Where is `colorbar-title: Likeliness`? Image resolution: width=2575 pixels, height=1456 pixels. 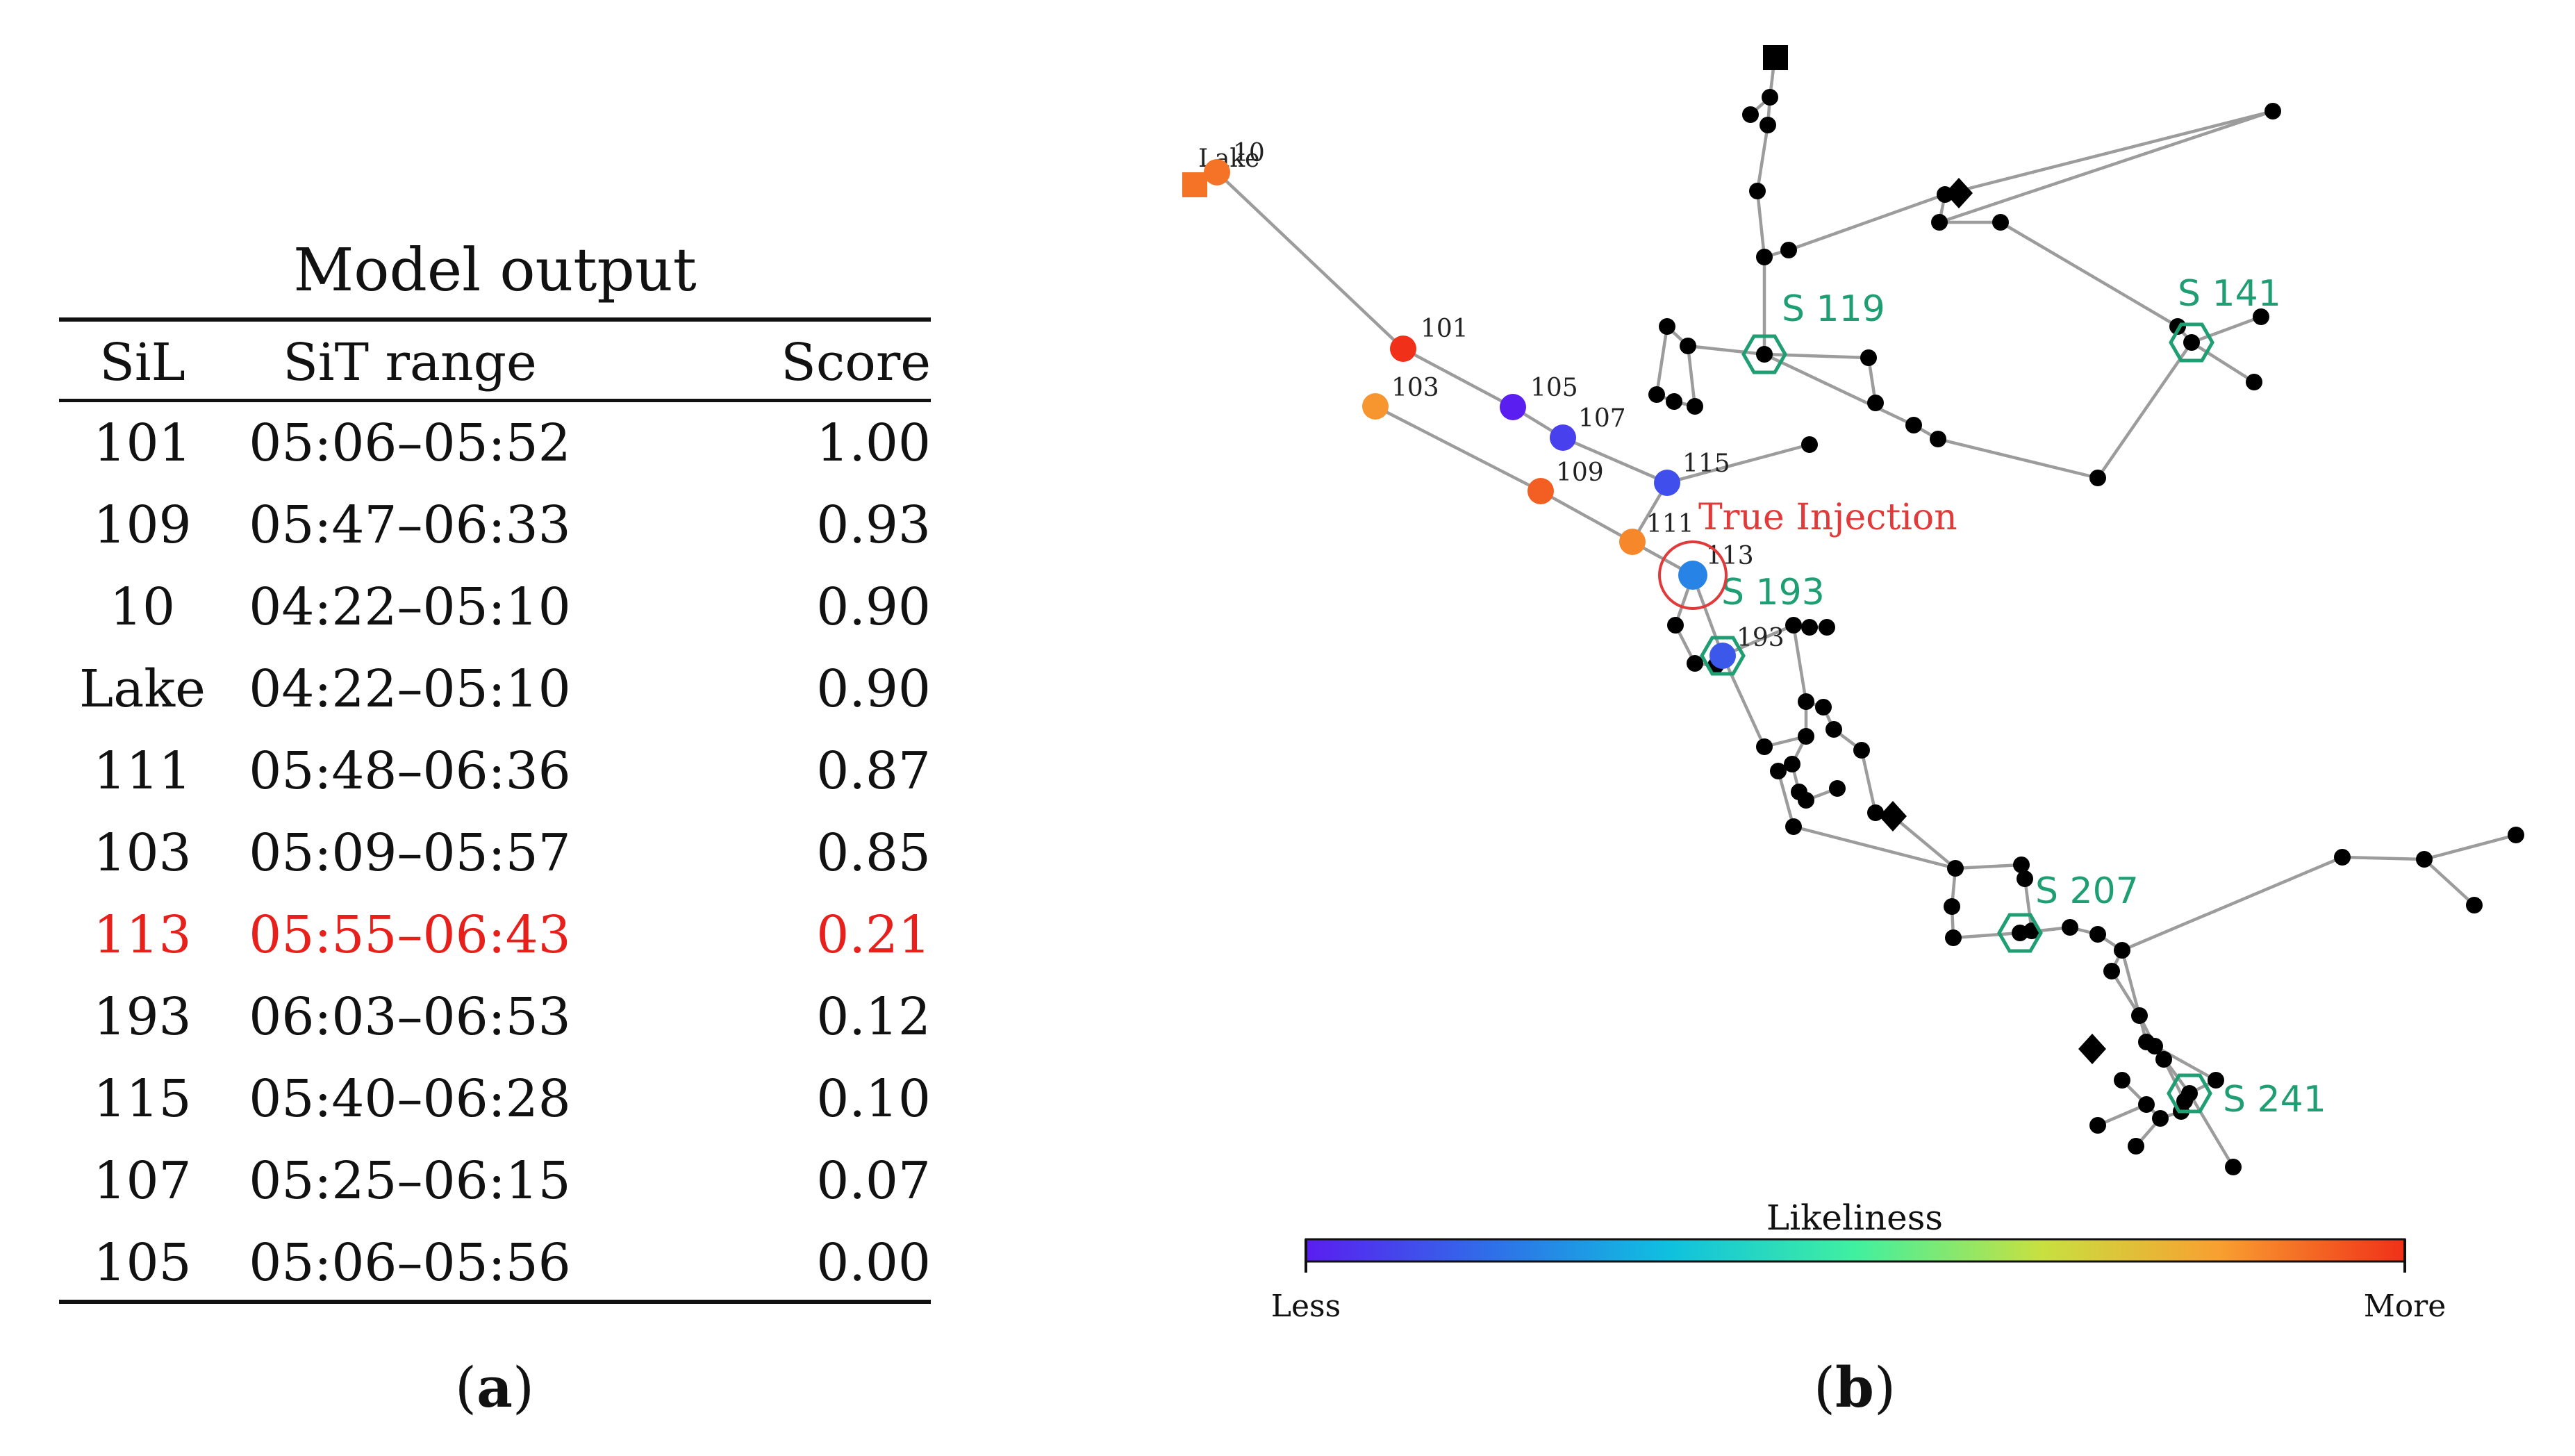 colorbar-title: Likeliness is located at coordinates (1854, 1218).